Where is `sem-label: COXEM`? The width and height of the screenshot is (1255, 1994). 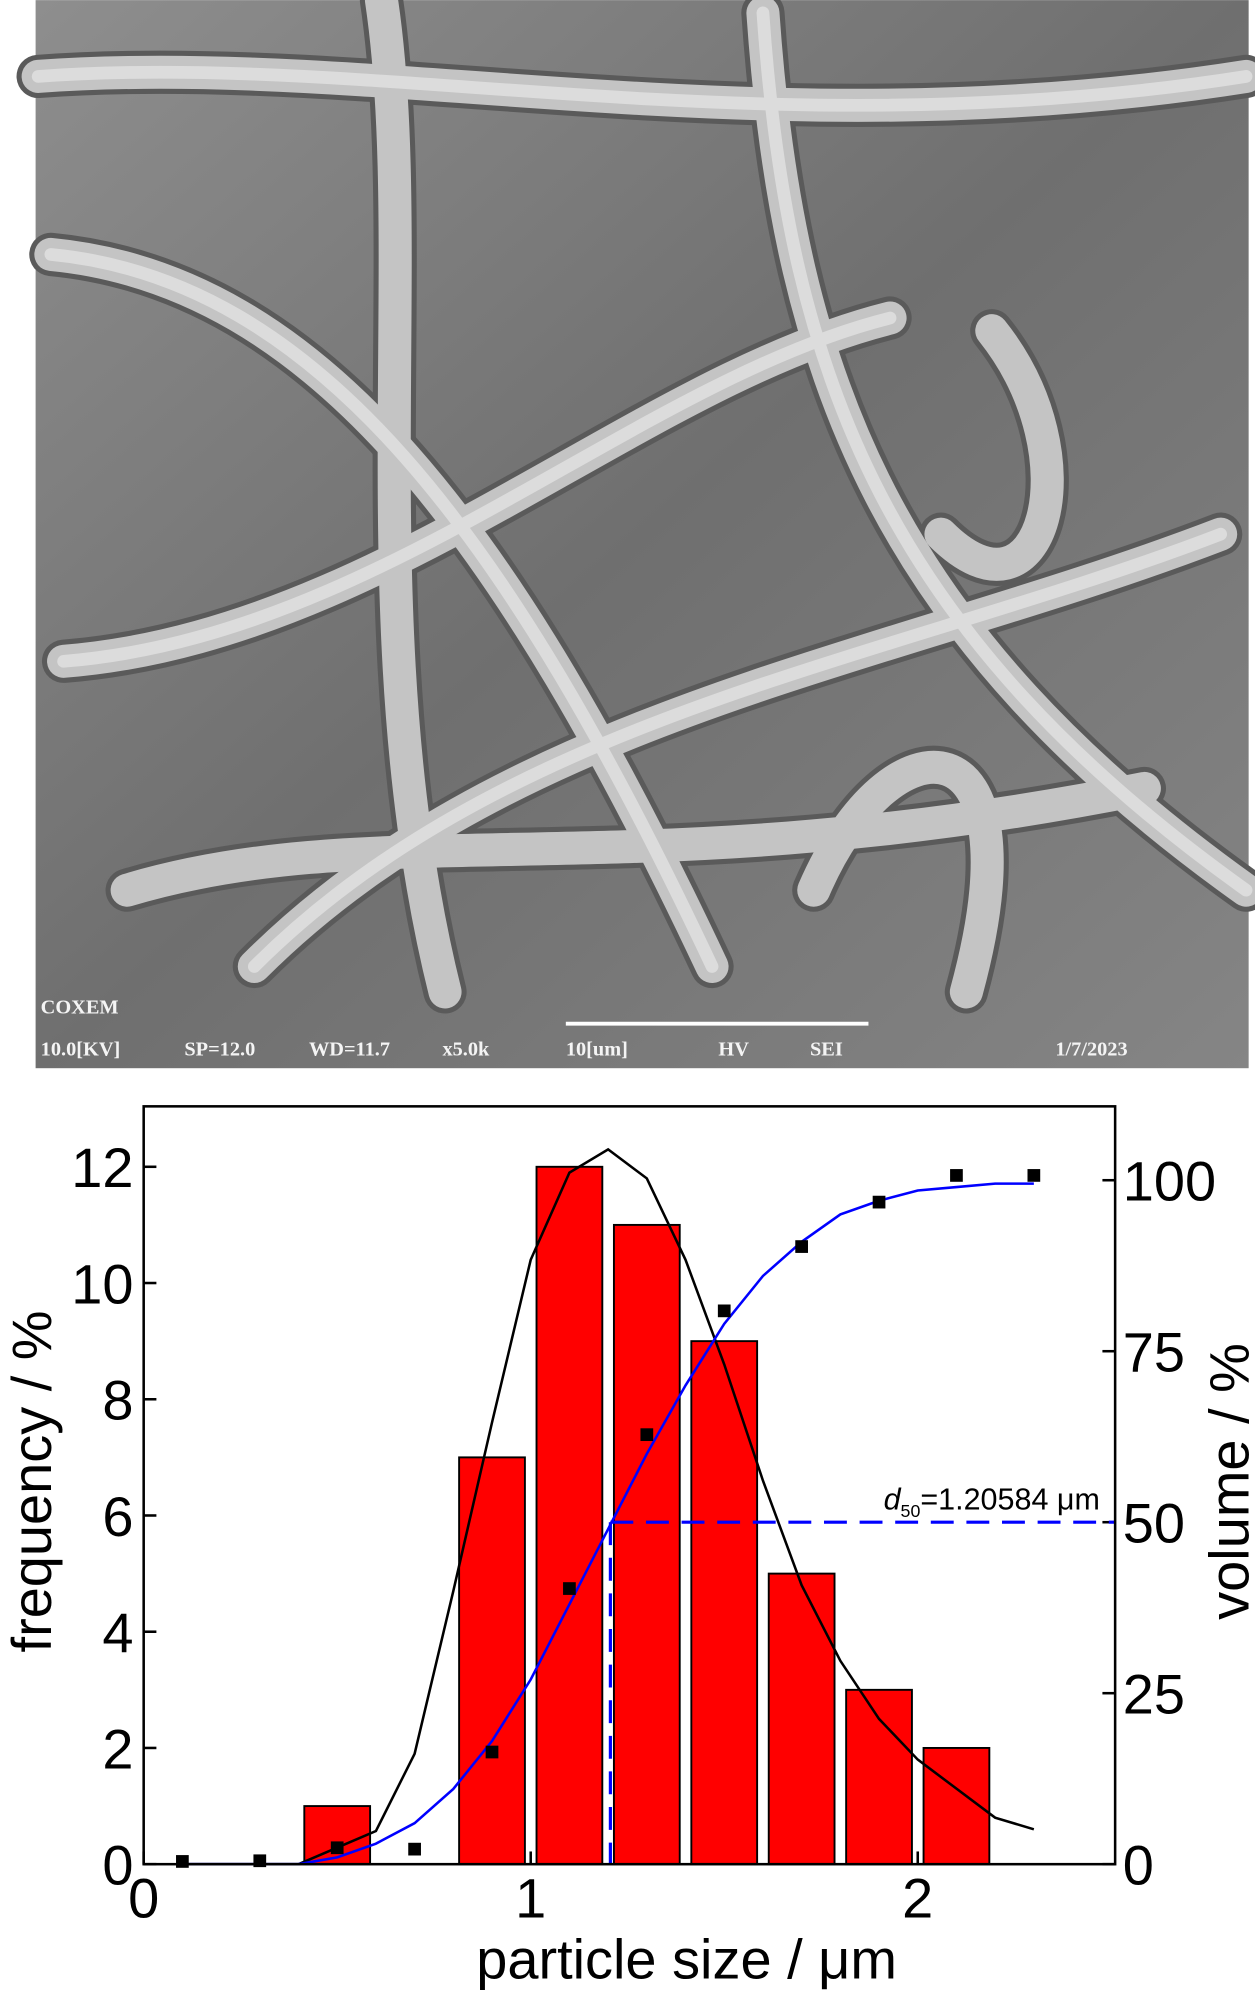 sem-label: COXEM is located at coordinates (80, 1008).